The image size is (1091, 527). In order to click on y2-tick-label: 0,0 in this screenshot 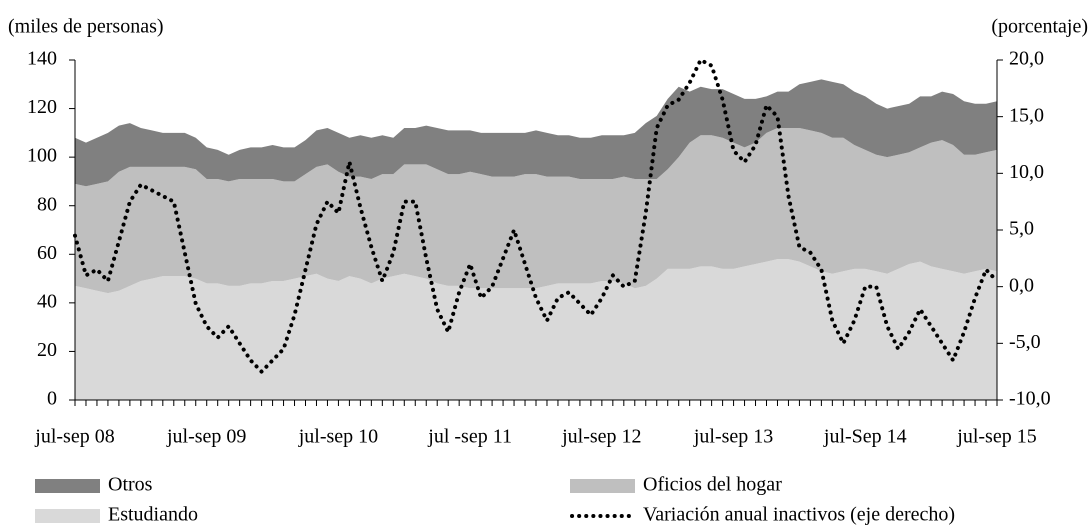, I will do `click(1021, 285)`.